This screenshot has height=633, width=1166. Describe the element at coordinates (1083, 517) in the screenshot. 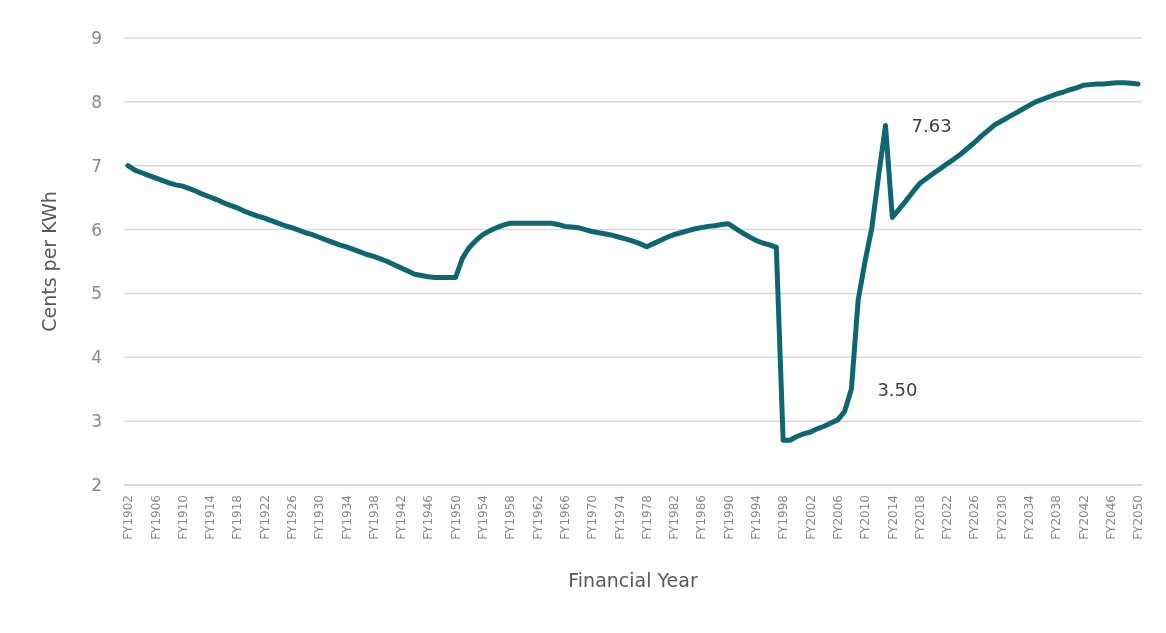

I see `x-tick-label: FY2042` at that location.